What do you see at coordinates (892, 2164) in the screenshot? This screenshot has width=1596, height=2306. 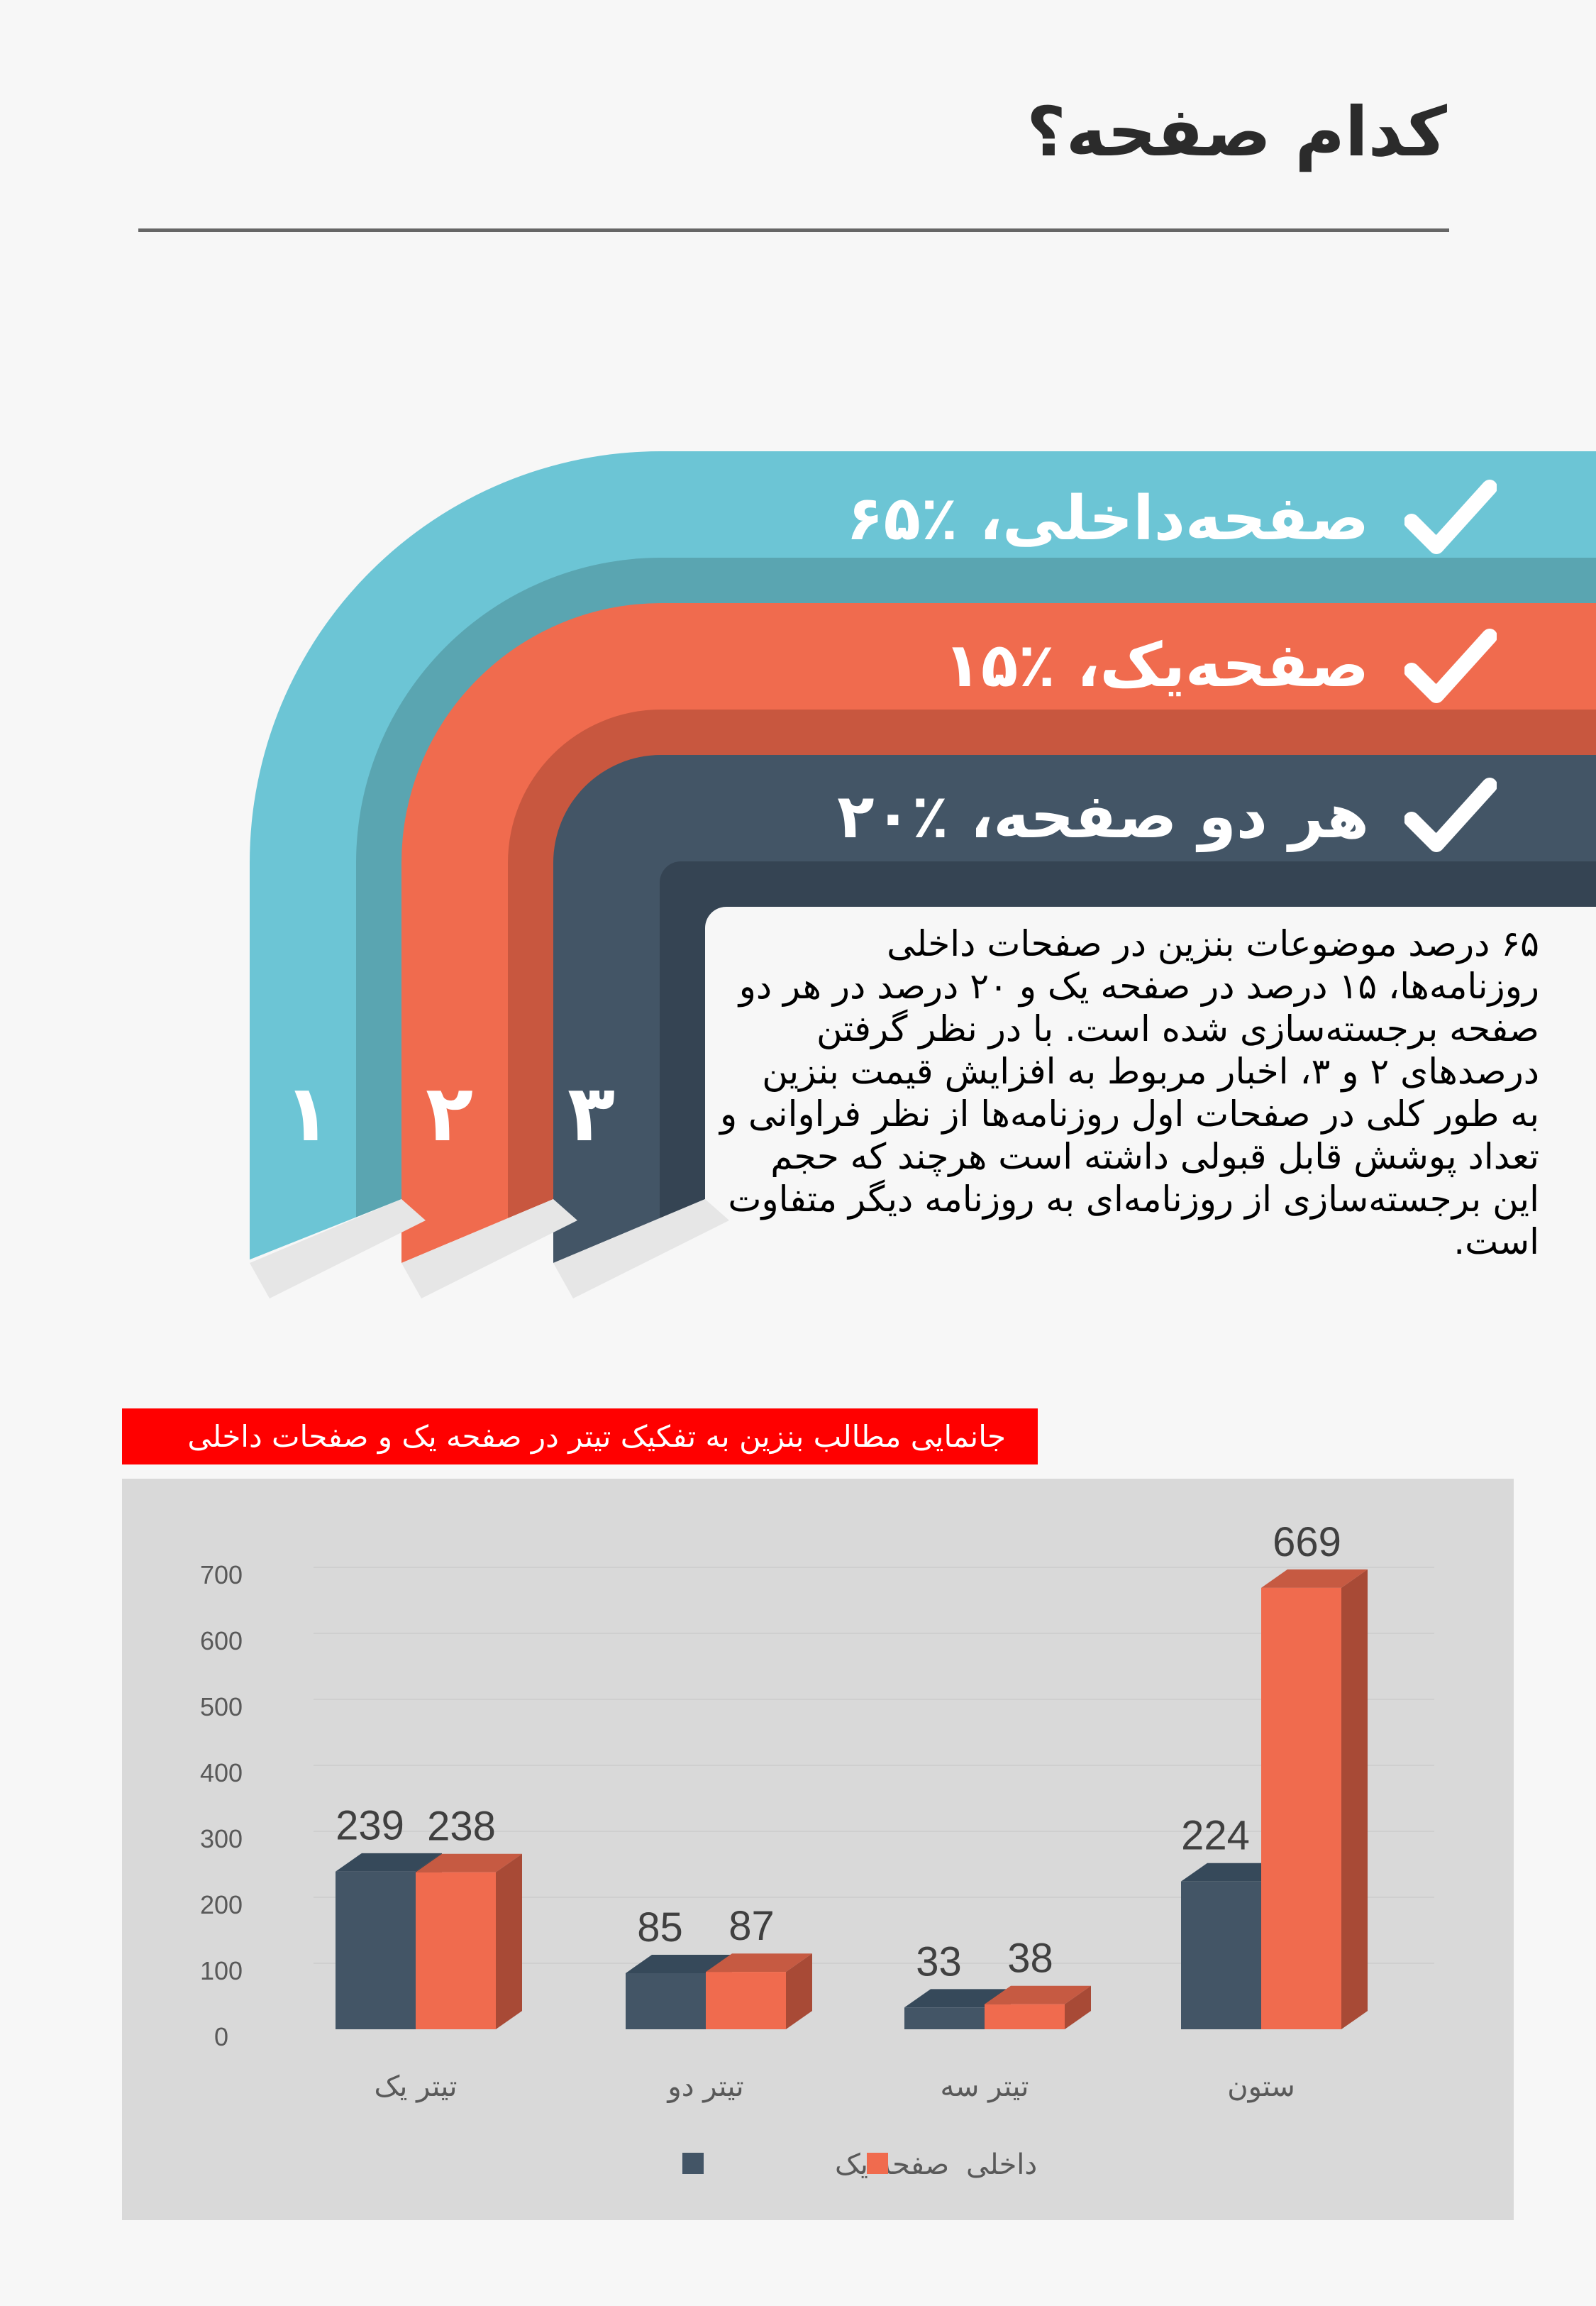 I see `legend-label: صفحه یک` at bounding box center [892, 2164].